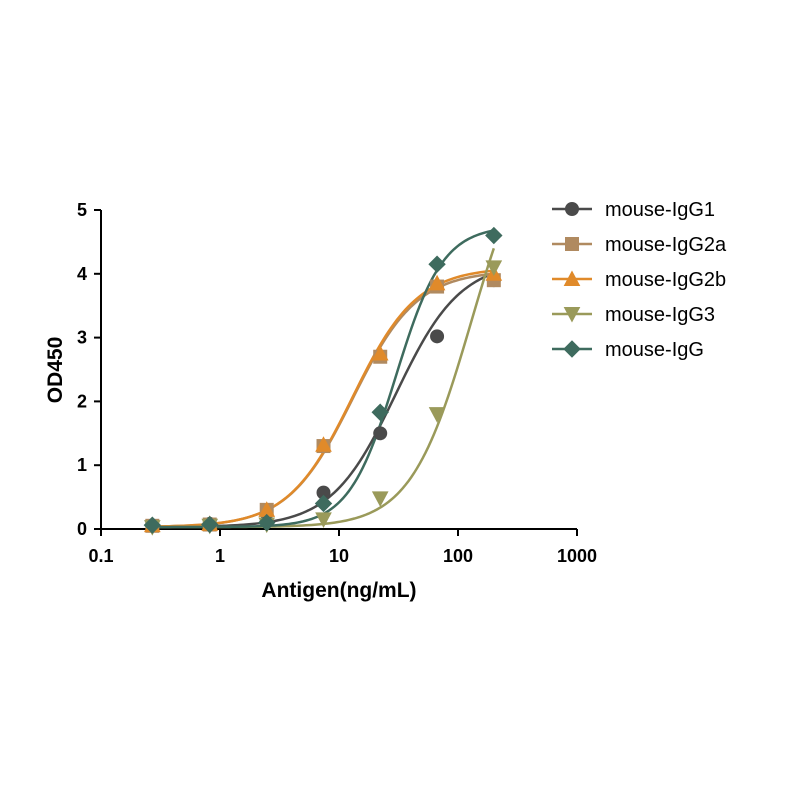 This screenshot has height=800, width=800. I want to click on x-tick-label-3: 100, so click(458, 556).